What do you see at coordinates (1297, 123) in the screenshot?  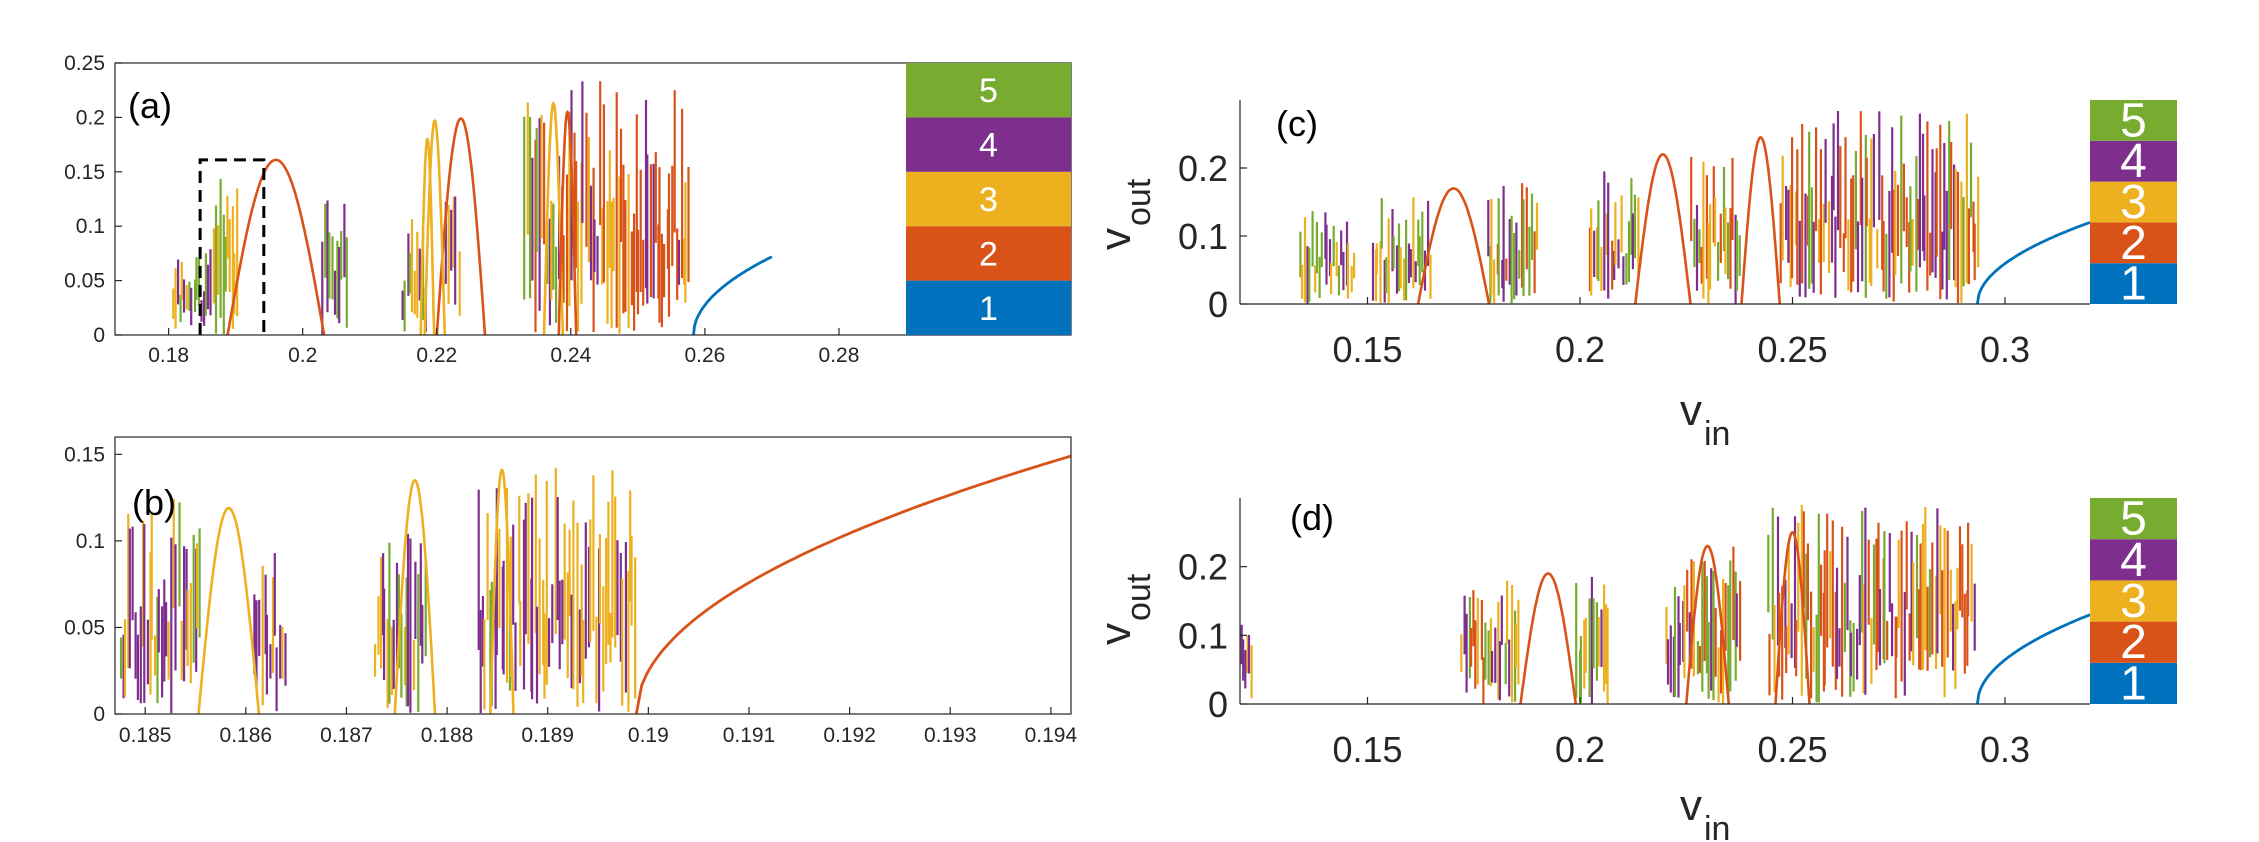 I see `panel-c-label: (c)` at bounding box center [1297, 123].